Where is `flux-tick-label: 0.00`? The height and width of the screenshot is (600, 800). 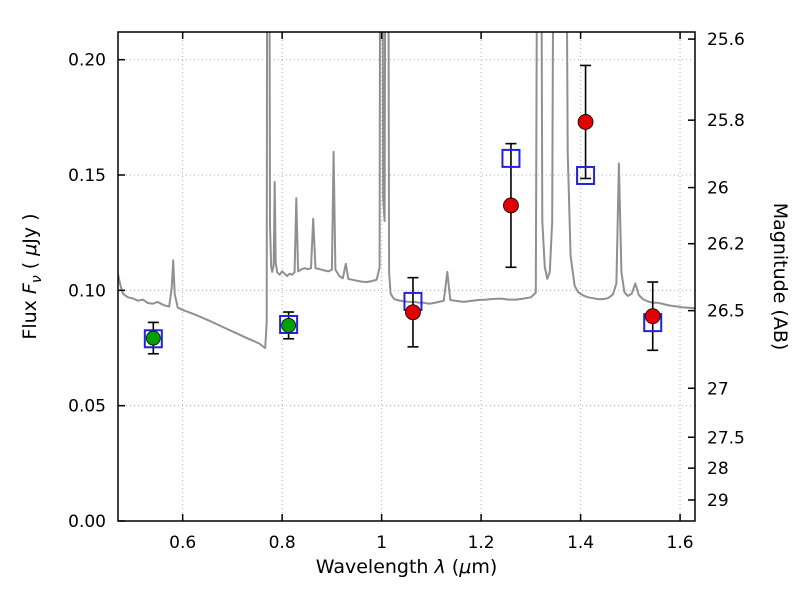
flux-tick-label: 0.00 is located at coordinates (87, 522).